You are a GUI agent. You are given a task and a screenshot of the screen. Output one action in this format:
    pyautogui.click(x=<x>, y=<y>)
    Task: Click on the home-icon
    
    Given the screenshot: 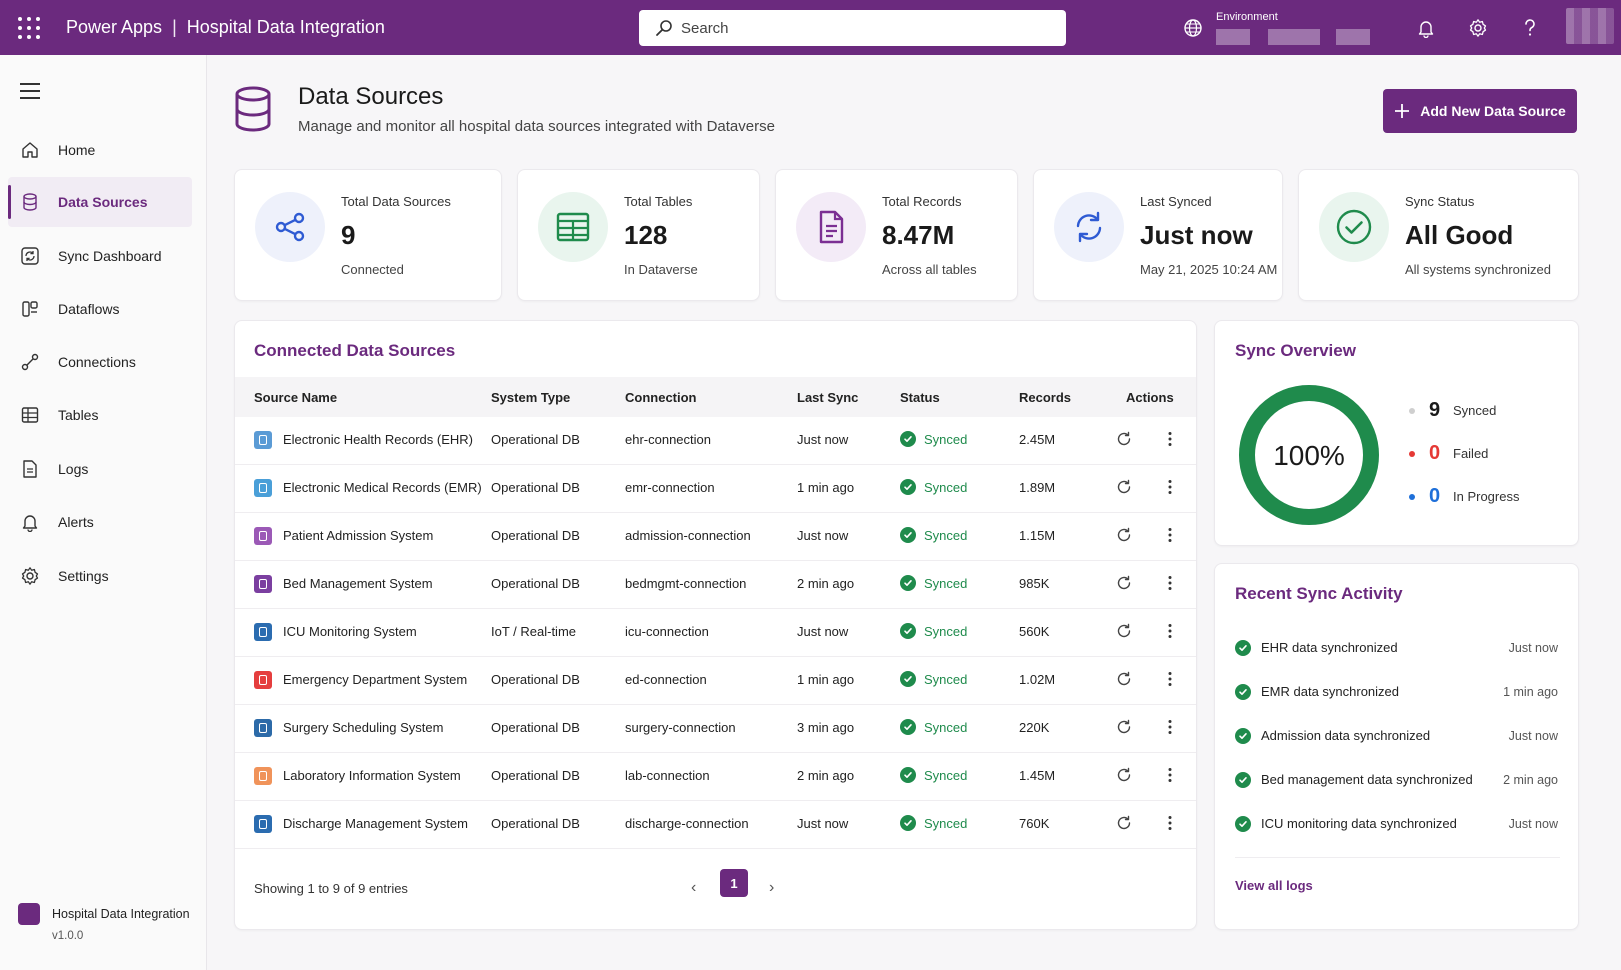 What is the action you would take?
    pyautogui.click(x=30, y=150)
    